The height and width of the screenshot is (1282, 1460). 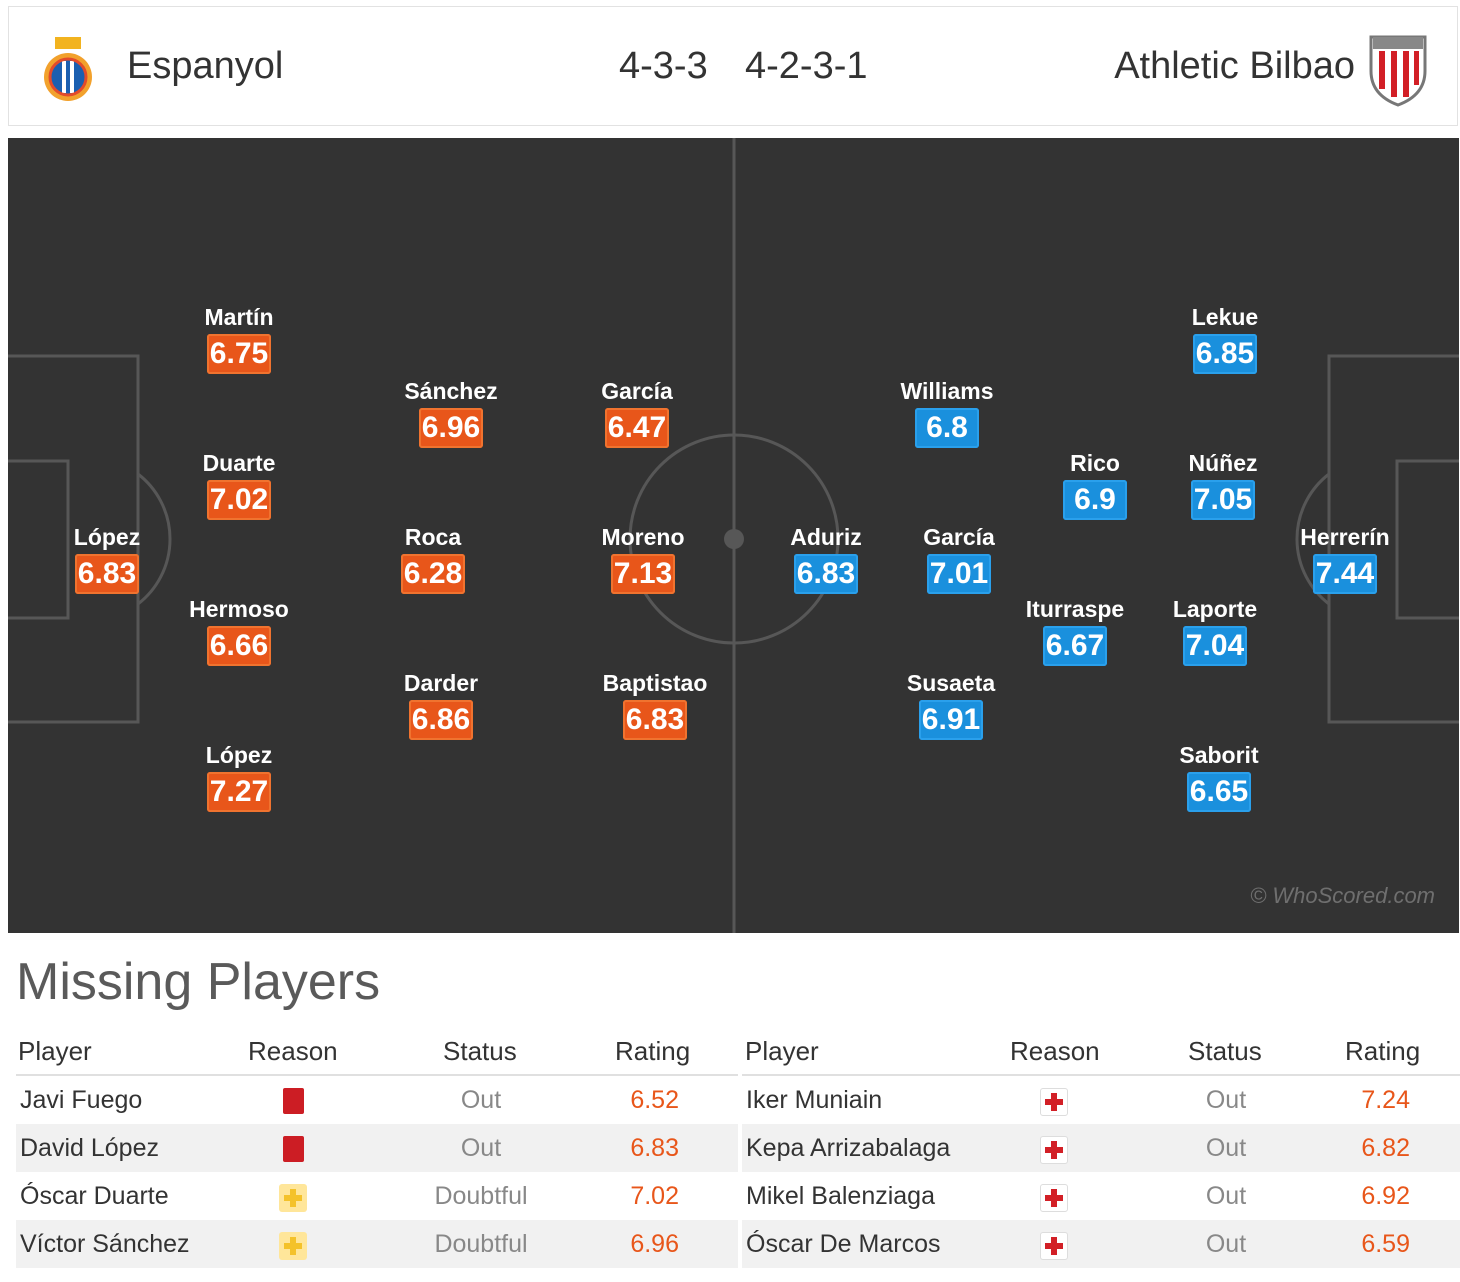 I want to click on away-player-rcb: Laporte 7.04, so click(x=1215, y=641).